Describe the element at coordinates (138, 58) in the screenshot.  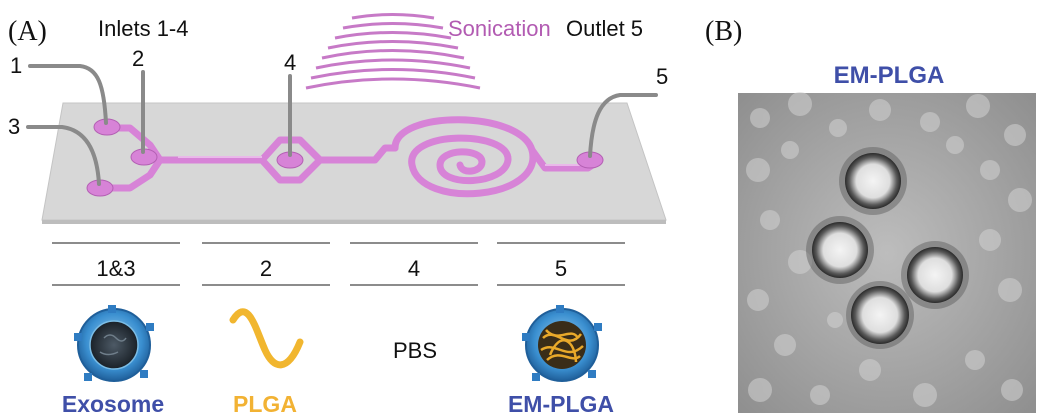
I see `port-2-label: 2` at that location.